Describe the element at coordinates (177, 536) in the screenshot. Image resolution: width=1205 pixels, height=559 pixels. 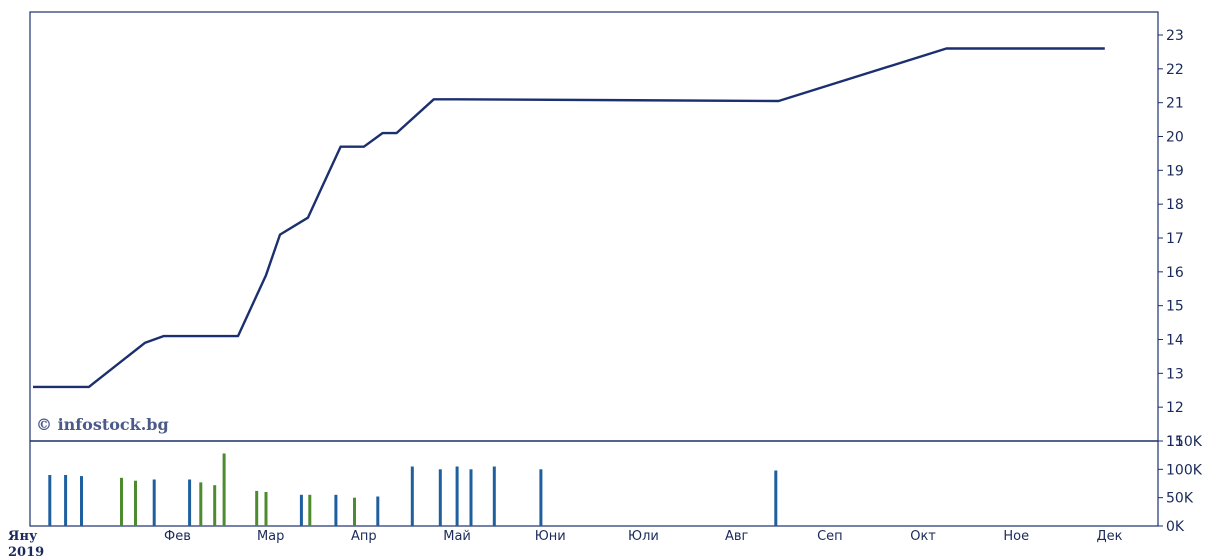
I see `month-label: Фев` at that location.